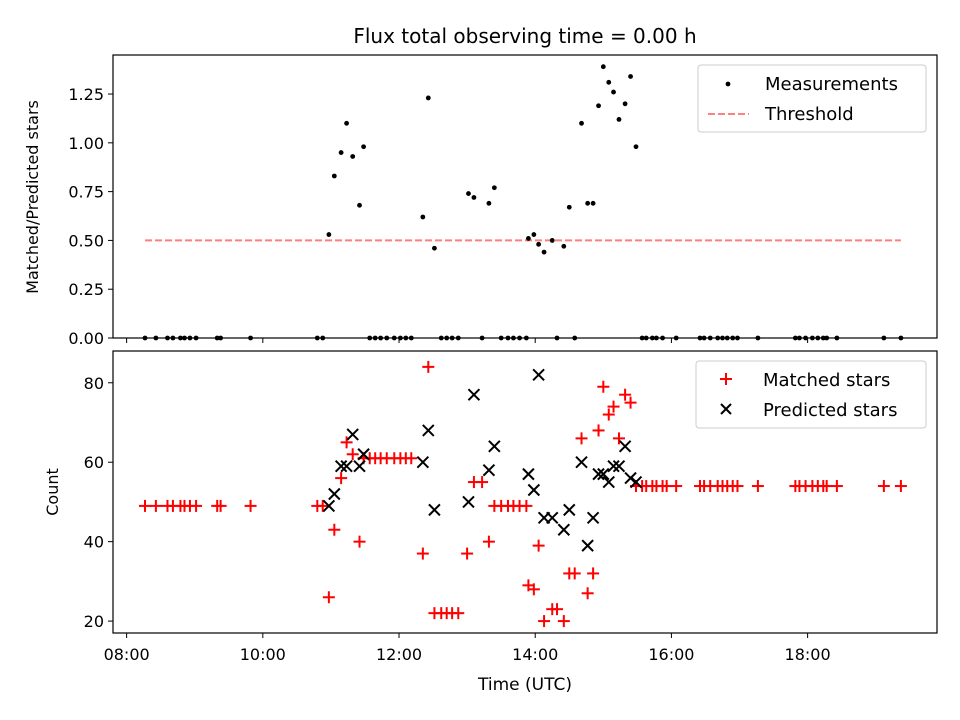 The image size is (960, 720). Describe the element at coordinates (86, 143) in the screenshot. I see `top-y-tick-label: 1.00` at that location.